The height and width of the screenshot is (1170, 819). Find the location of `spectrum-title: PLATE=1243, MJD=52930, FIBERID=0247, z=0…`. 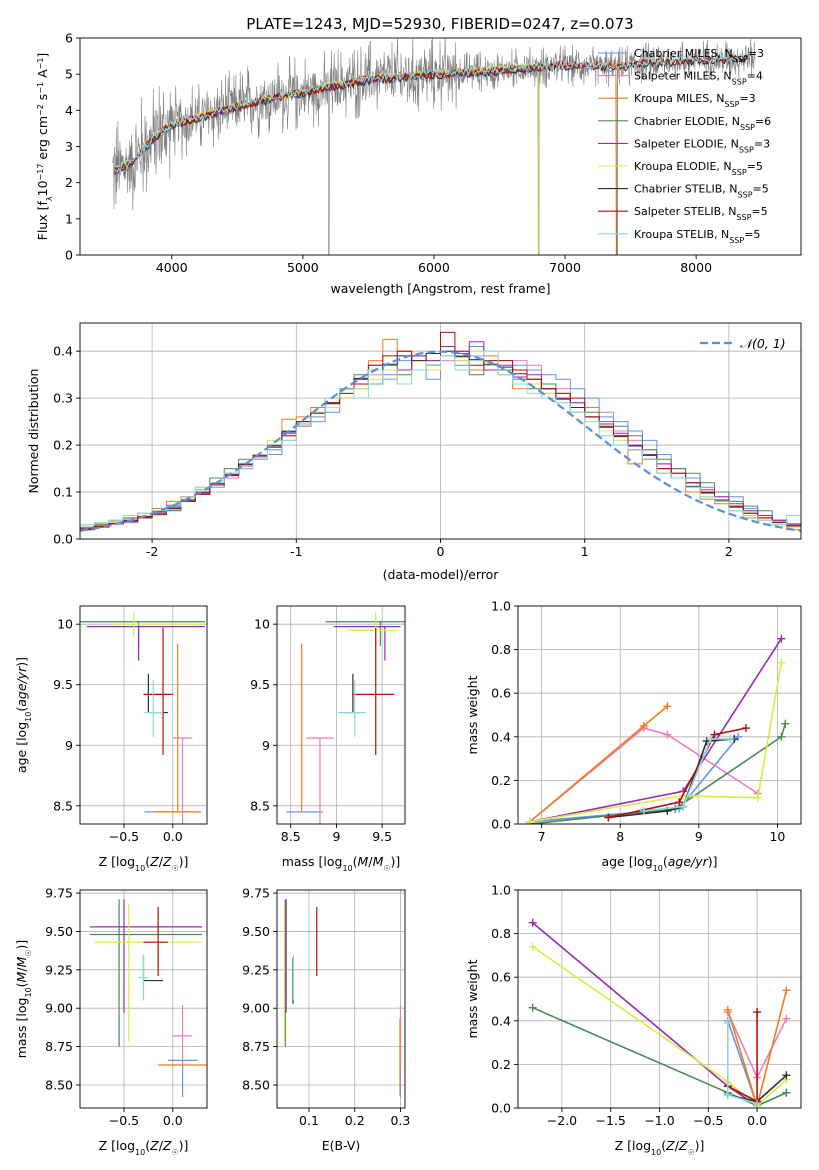

spectrum-title: PLATE=1243, MJD=52930, FIBERID=0247, z=0… is located at coordinates (439, 24).